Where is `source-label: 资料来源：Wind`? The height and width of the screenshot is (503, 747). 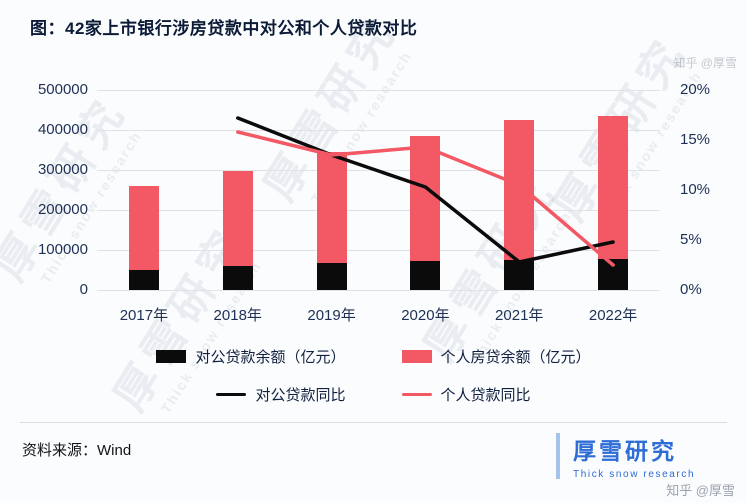 source-label: 资料来源：Wind is located at coordinates (77, 450).